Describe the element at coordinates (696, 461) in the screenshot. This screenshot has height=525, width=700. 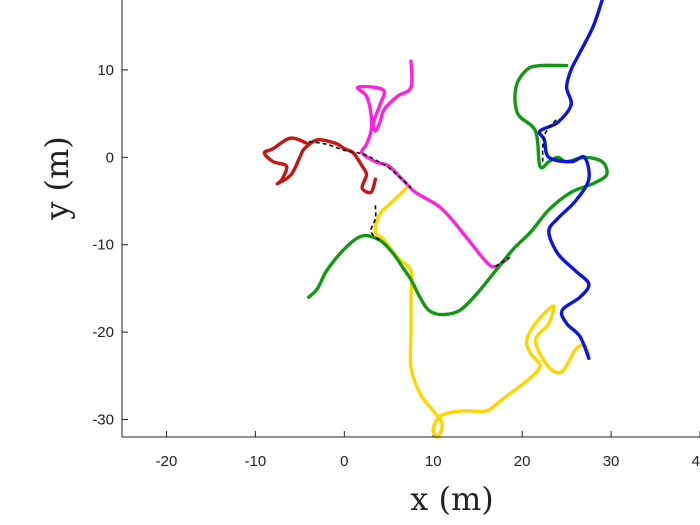
I see `x-tick-label: 40` at that location.